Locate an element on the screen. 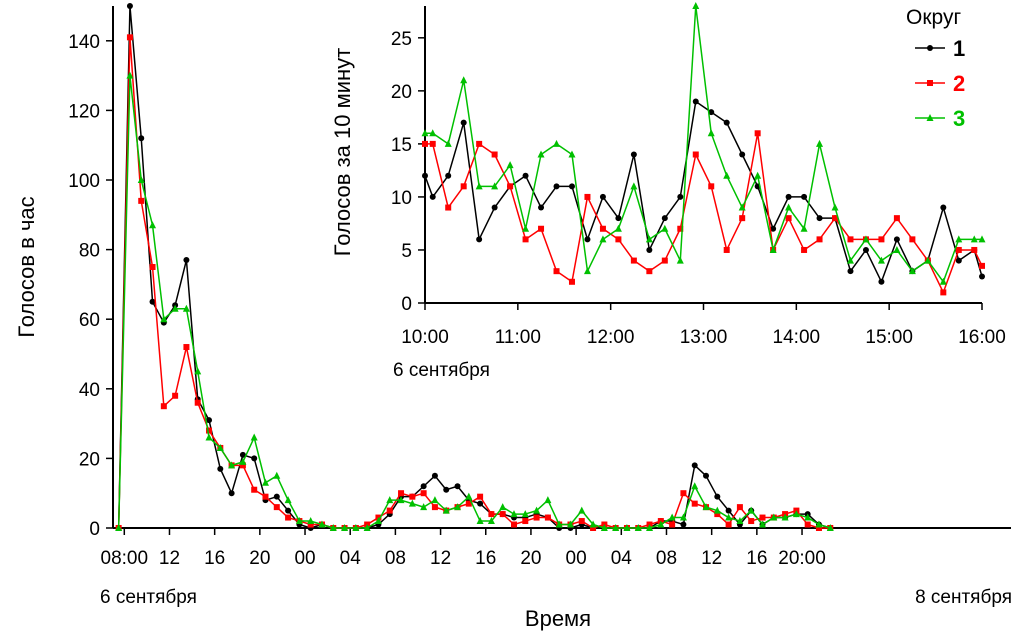  main-x-tick-label: 12 is located at coordinates (169, 558).